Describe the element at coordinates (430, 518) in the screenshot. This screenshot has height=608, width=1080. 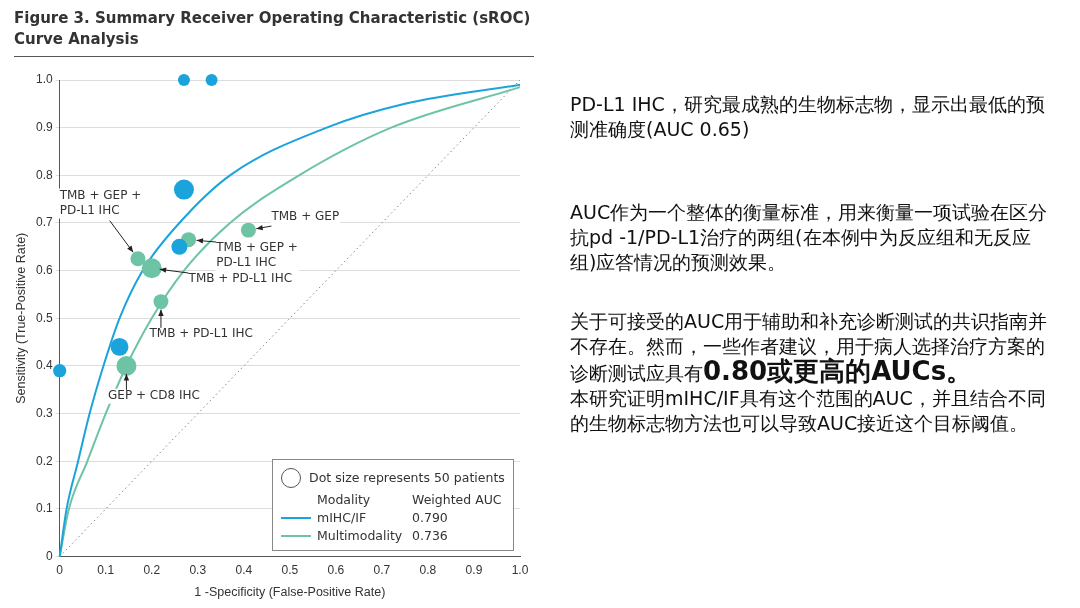
I see `annotation: 0.790` at that location.